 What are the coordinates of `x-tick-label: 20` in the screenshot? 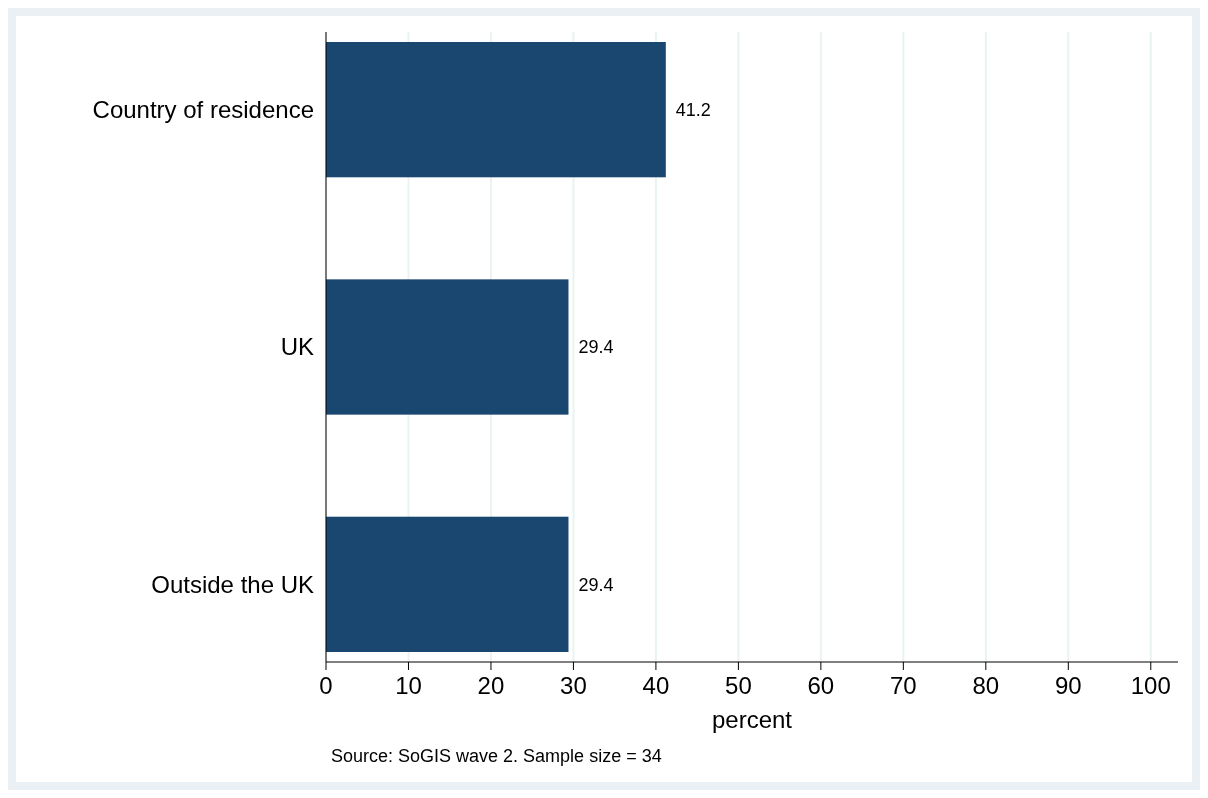 It's located at (491, 685).